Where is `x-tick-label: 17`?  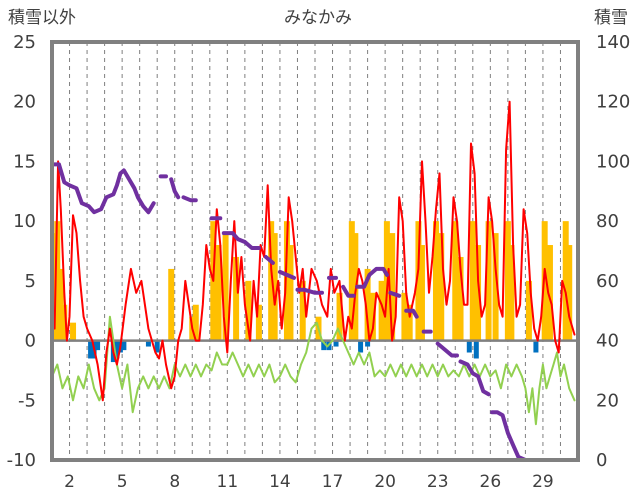
x-tick-label: 17 is located at coordinates (333, 482).